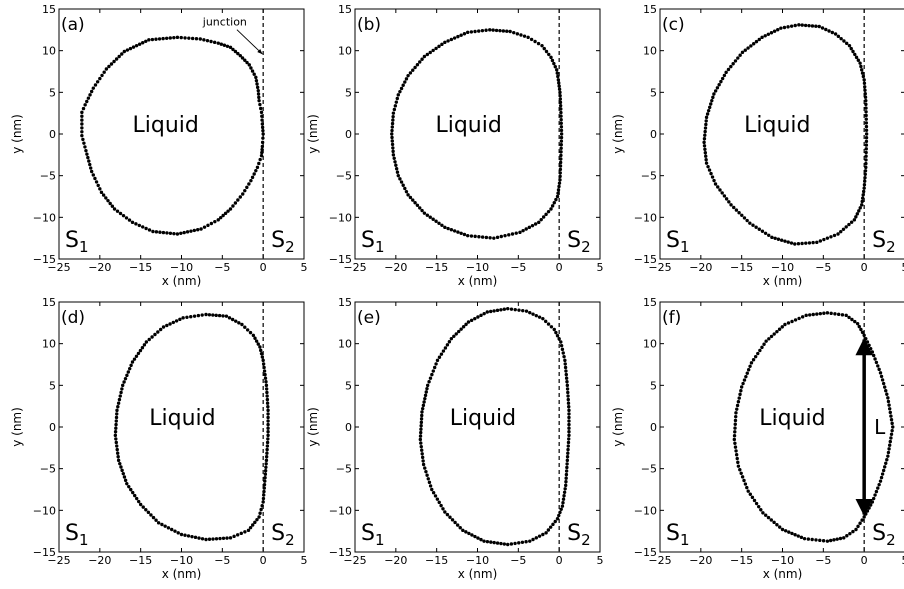  I want to click on x-tick-label: −15, so click(741, 267).